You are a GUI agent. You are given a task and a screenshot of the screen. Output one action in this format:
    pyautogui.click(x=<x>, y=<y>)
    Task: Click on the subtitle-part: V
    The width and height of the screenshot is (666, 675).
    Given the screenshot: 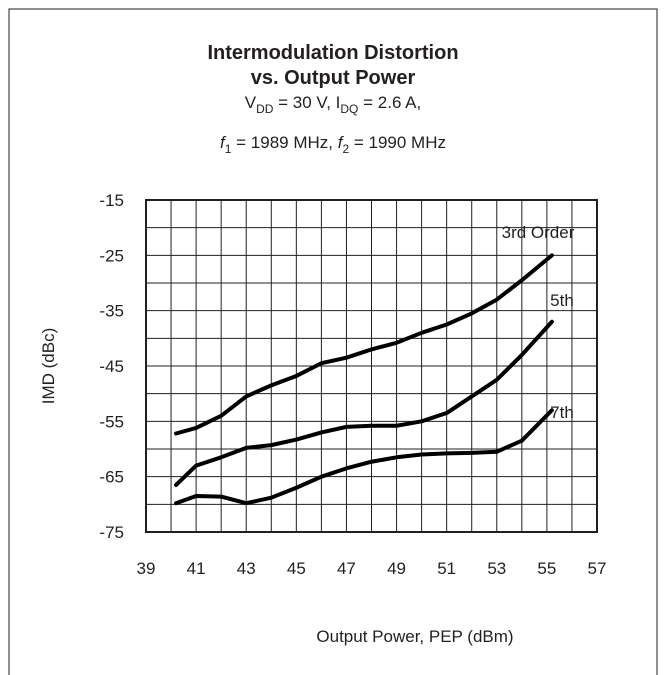 What is the action you would take?
    pyautogui.click(x=251, y=102)
    